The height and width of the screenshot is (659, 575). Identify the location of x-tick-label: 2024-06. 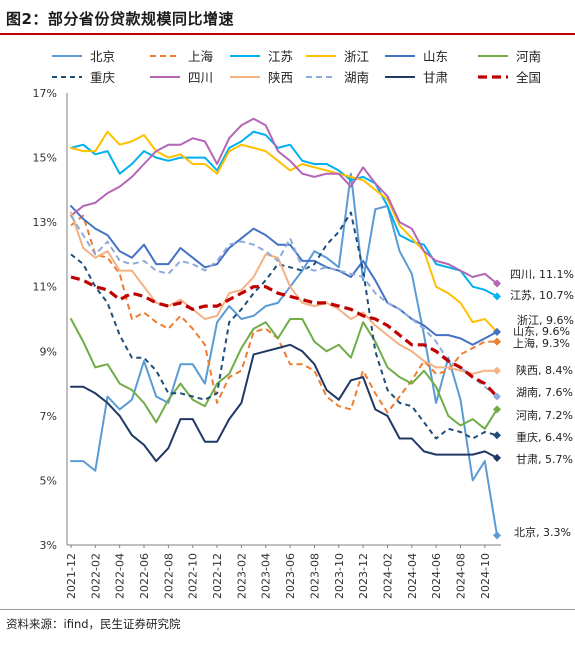
(436, 576).